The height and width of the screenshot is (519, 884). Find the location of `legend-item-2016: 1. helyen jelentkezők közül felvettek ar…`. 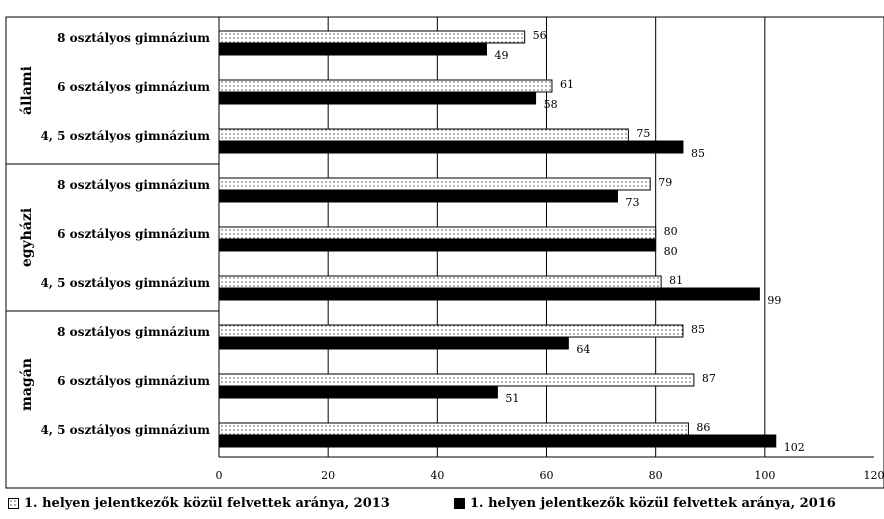

legend-item-2016: 1. helyen jelentkezők közül felvettek ar… is located at coordinates (645, 503).